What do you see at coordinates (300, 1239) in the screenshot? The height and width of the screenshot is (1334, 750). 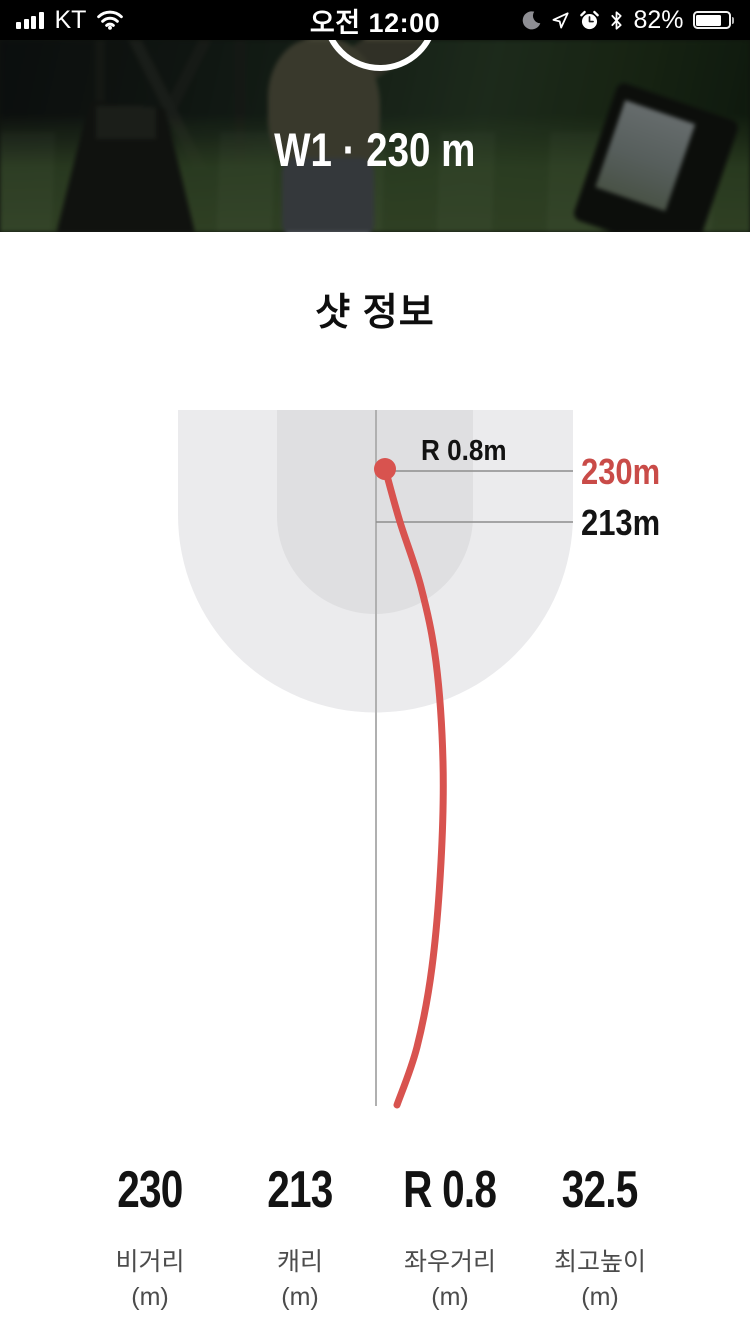 I see `stat-carry: 213 캐리 (m)` at bounding box center [300, 1239].